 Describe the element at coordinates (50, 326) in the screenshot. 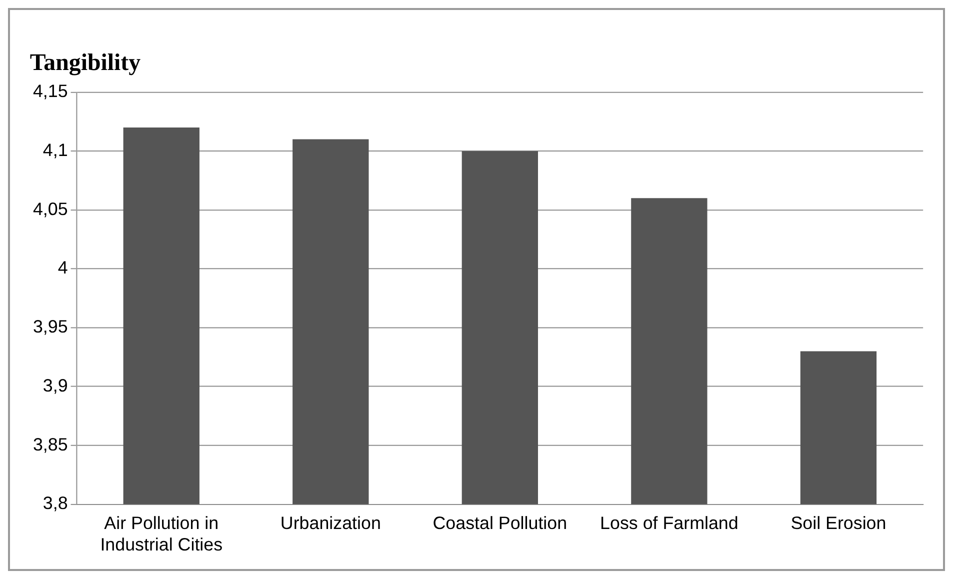

I see `y-tick-label: 3,95` at that location.